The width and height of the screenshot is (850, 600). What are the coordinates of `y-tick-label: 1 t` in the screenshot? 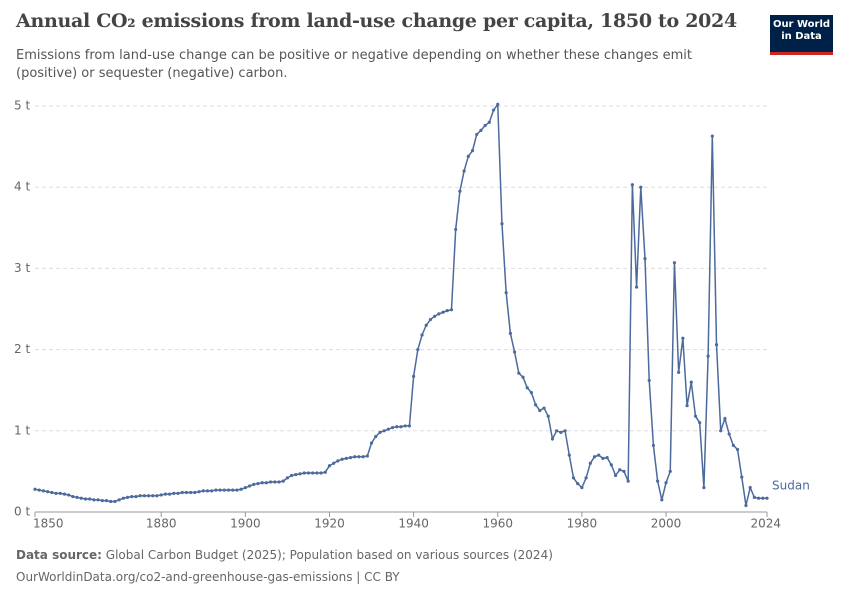 It's located at (22, 430).